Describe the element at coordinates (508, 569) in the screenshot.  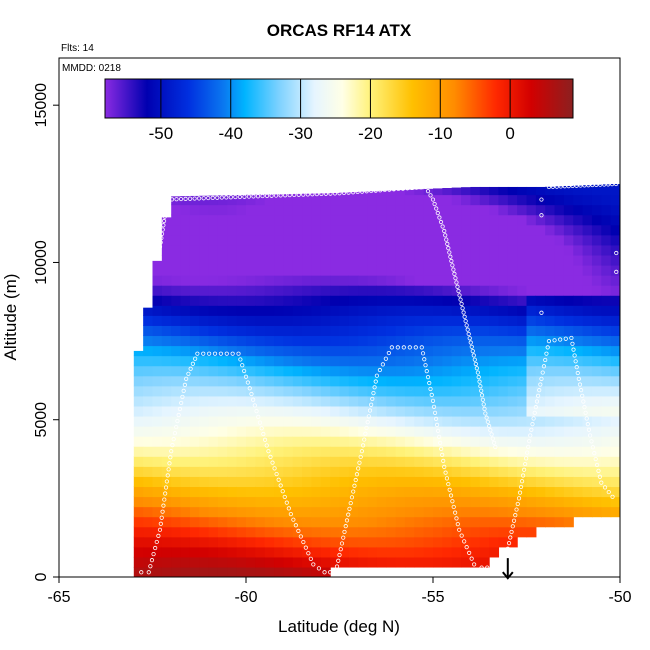
I see `end-marker-arrow` at that location.